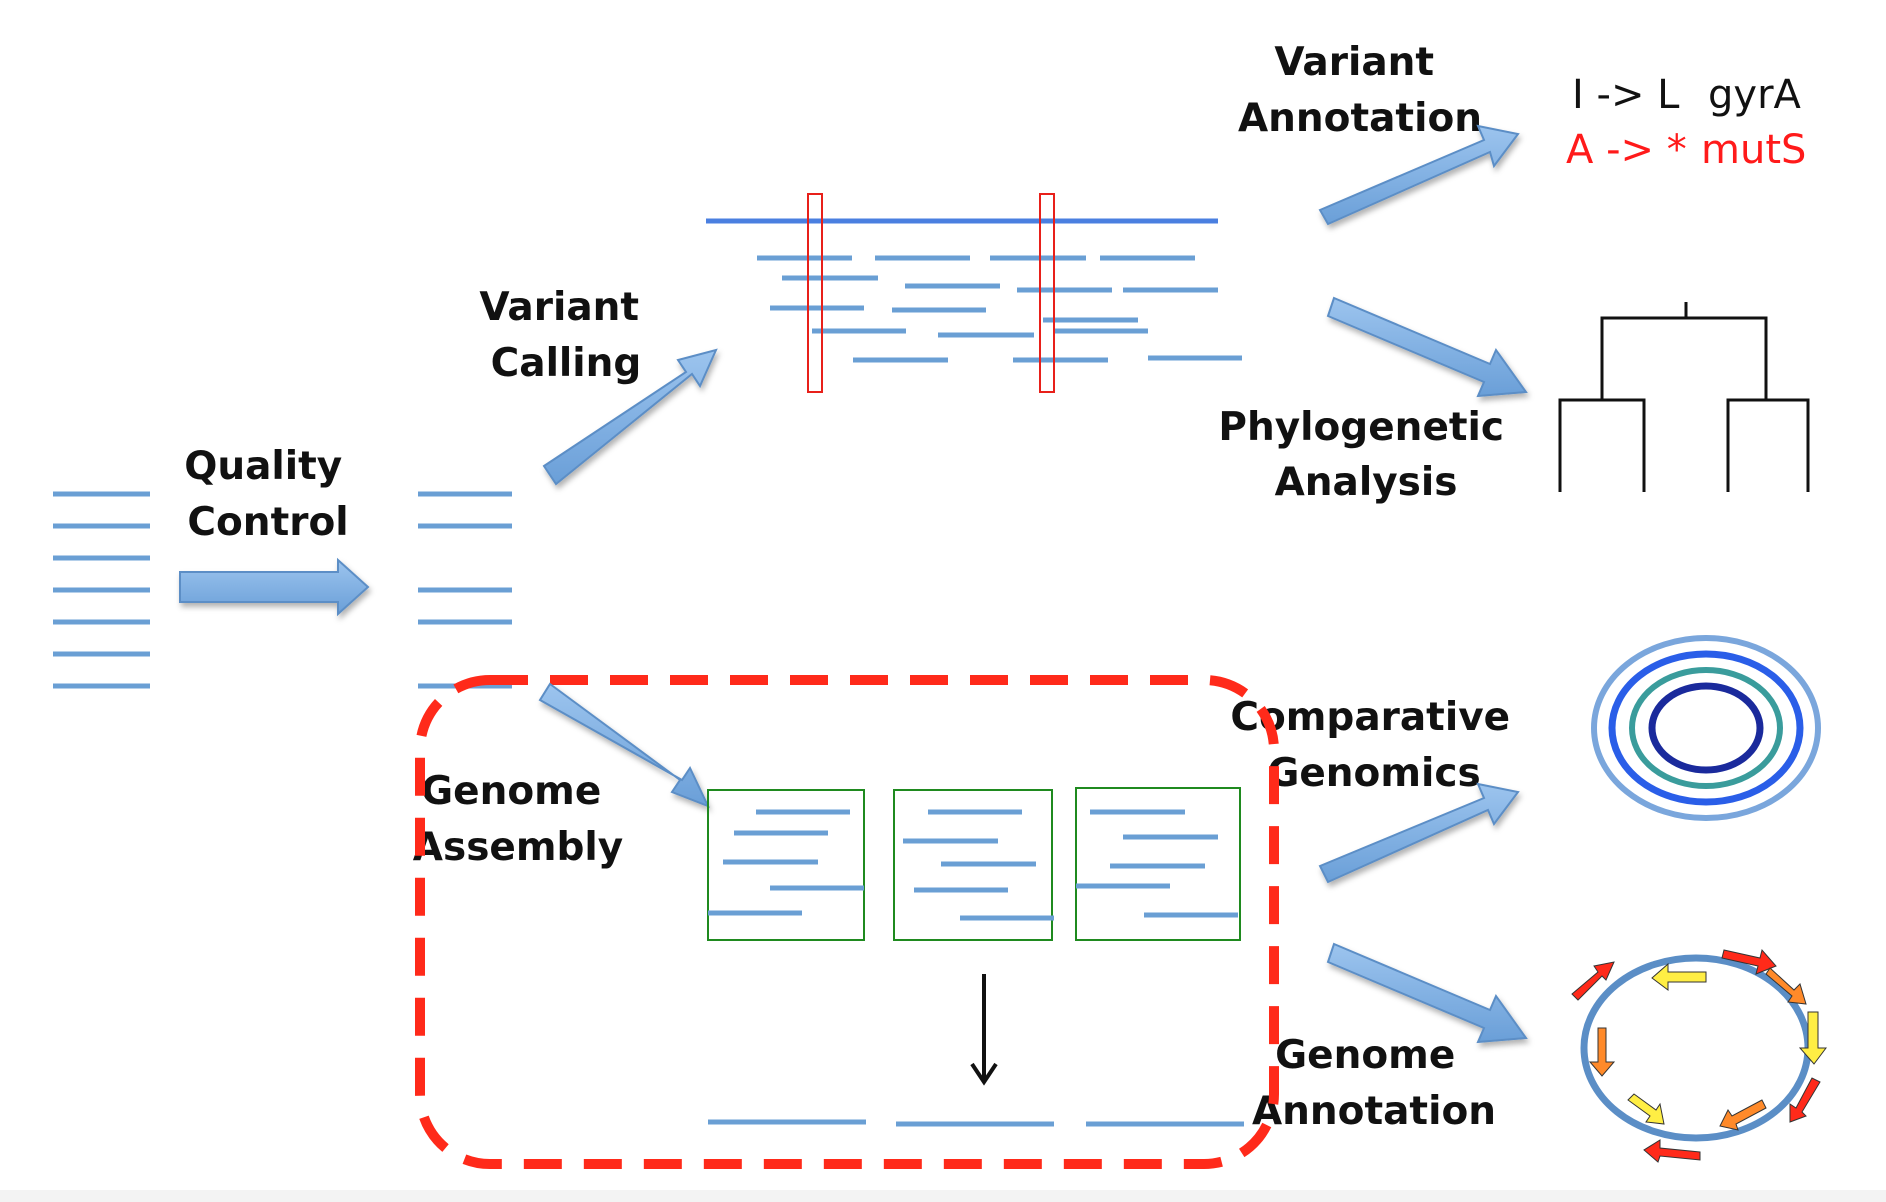 Image resolution: width=1886 pixels, height=1202 pixels. I want to click on genome-assembly-label: Genome Assembly, so click(518, 819).